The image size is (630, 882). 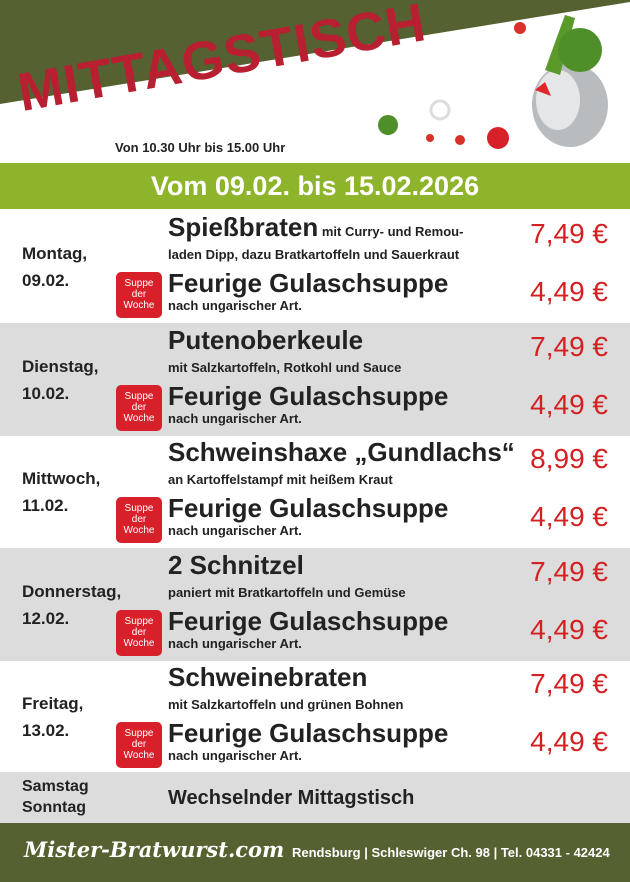 I want to click on day-date: 10.02., so click(x=46, y=393).